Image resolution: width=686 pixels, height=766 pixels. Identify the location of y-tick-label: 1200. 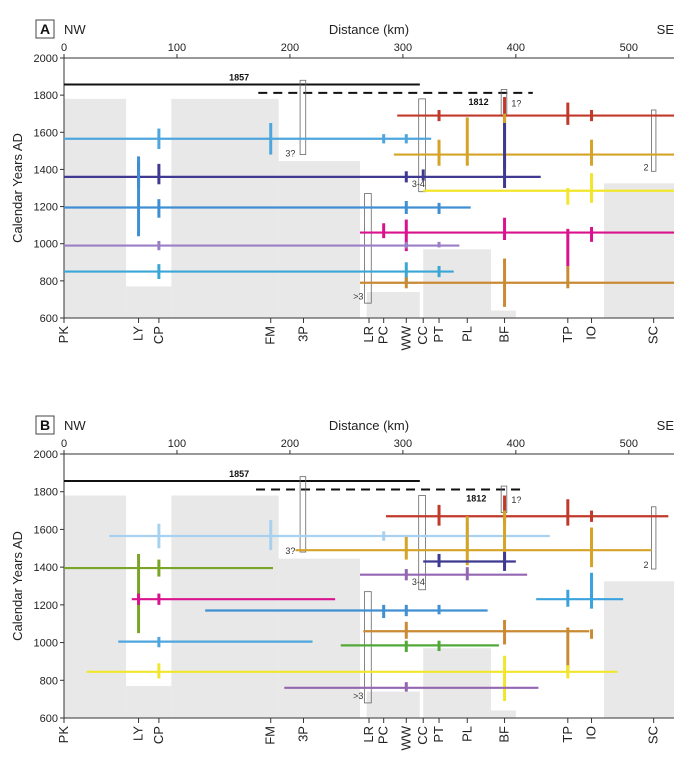
(46, 208).